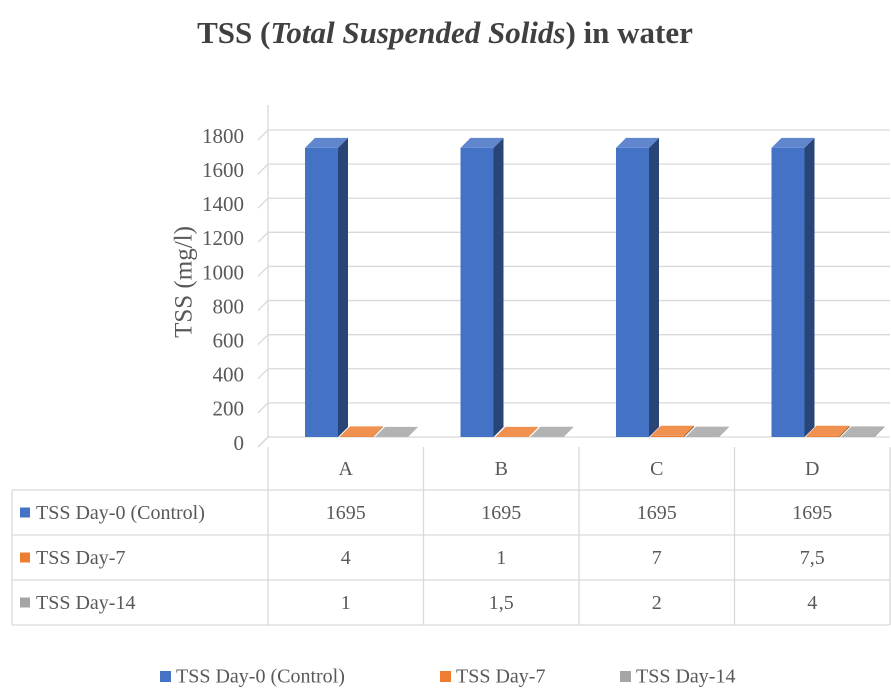 The width and height of the screenshot is (891, 691). What do you see at coordinates (239, 443) in the screenshot?
I see `y-tick-label: 0` at bounding box center [239, 443].